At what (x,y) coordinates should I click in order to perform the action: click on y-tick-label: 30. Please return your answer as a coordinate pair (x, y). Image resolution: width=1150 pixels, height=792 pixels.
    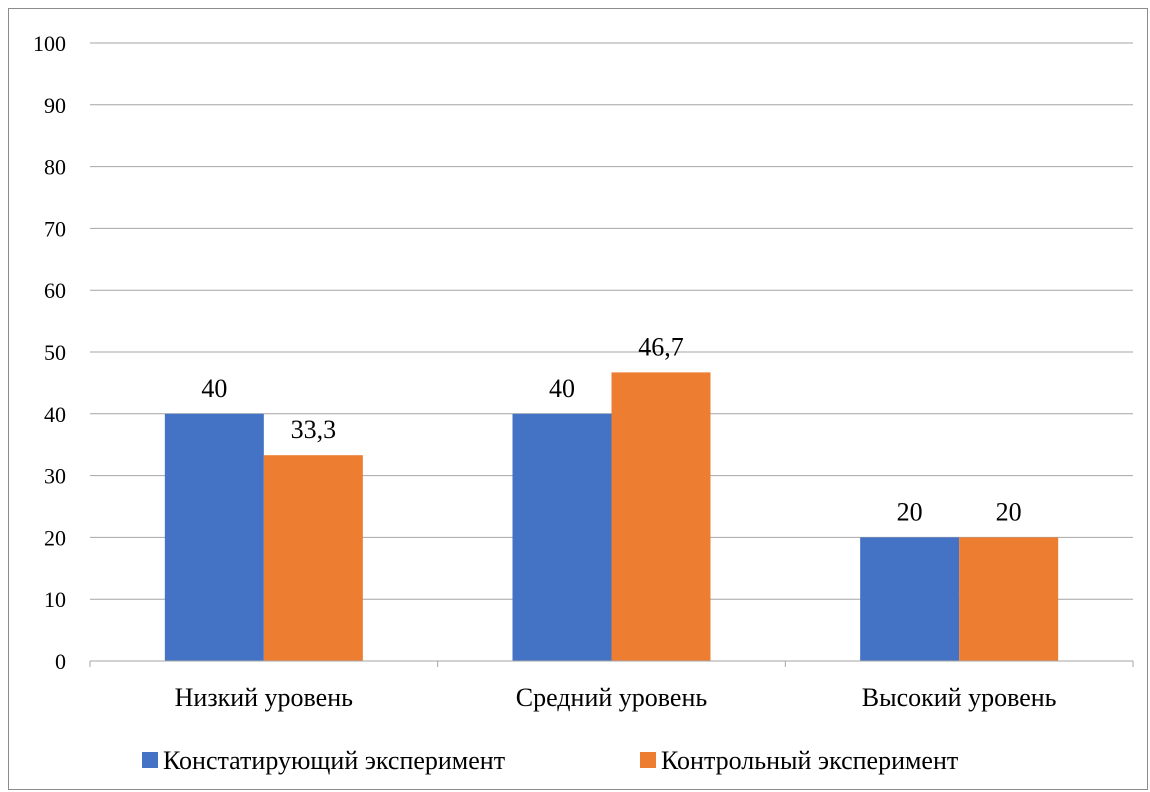
    Looking at the image, I should click on (55, 476).